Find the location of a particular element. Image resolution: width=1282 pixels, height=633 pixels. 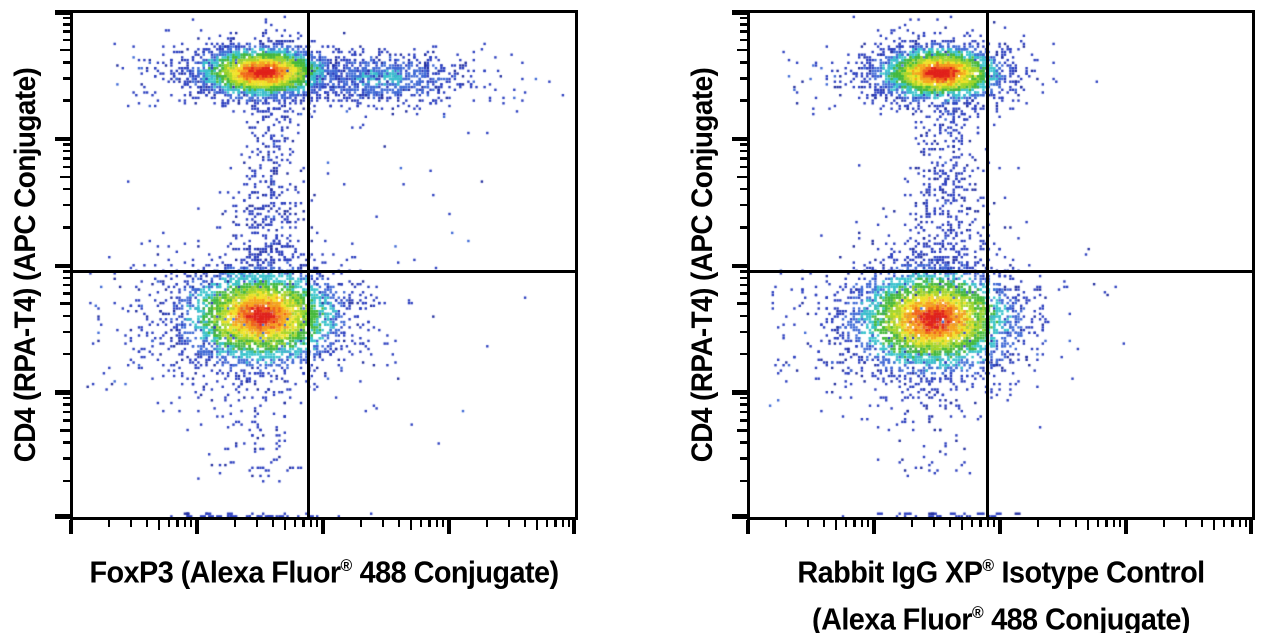

x-axis-label-line: Rabbit IgG XP® Isotype Control is located at coordinates (992, 569).